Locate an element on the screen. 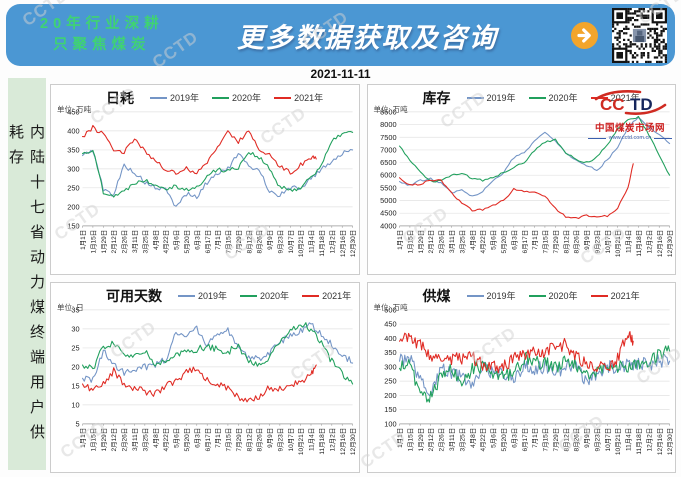  arrow-right-icon is located at coordinates (584, 35).